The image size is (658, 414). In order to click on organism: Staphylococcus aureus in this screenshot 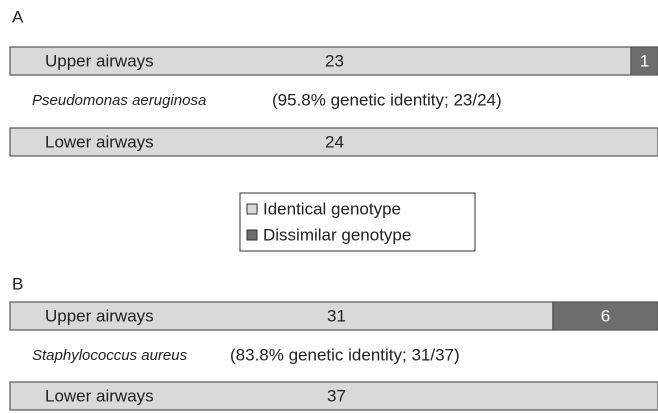, I will do `click(110, 355)`.